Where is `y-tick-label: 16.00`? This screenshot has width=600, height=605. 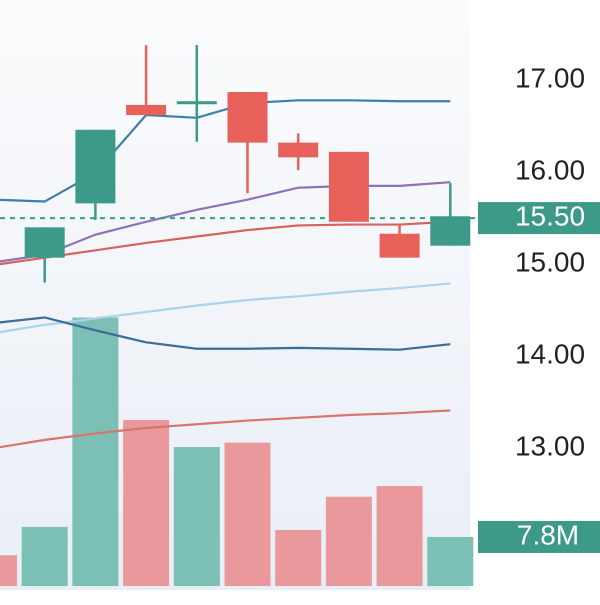
y-tick-label: 16.00 is located at coordinates (550, 169).